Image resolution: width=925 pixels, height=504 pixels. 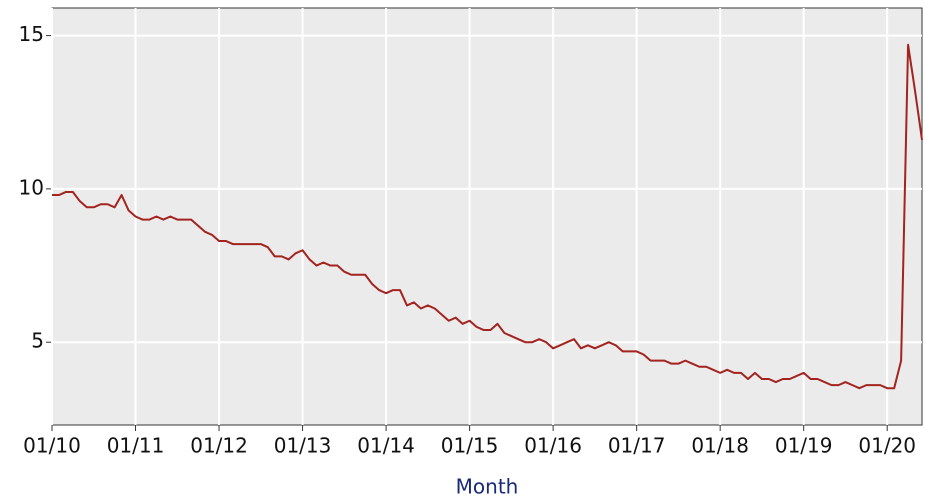 I want to click on x-tick-label: 01/11, so click(x=136, y=446).